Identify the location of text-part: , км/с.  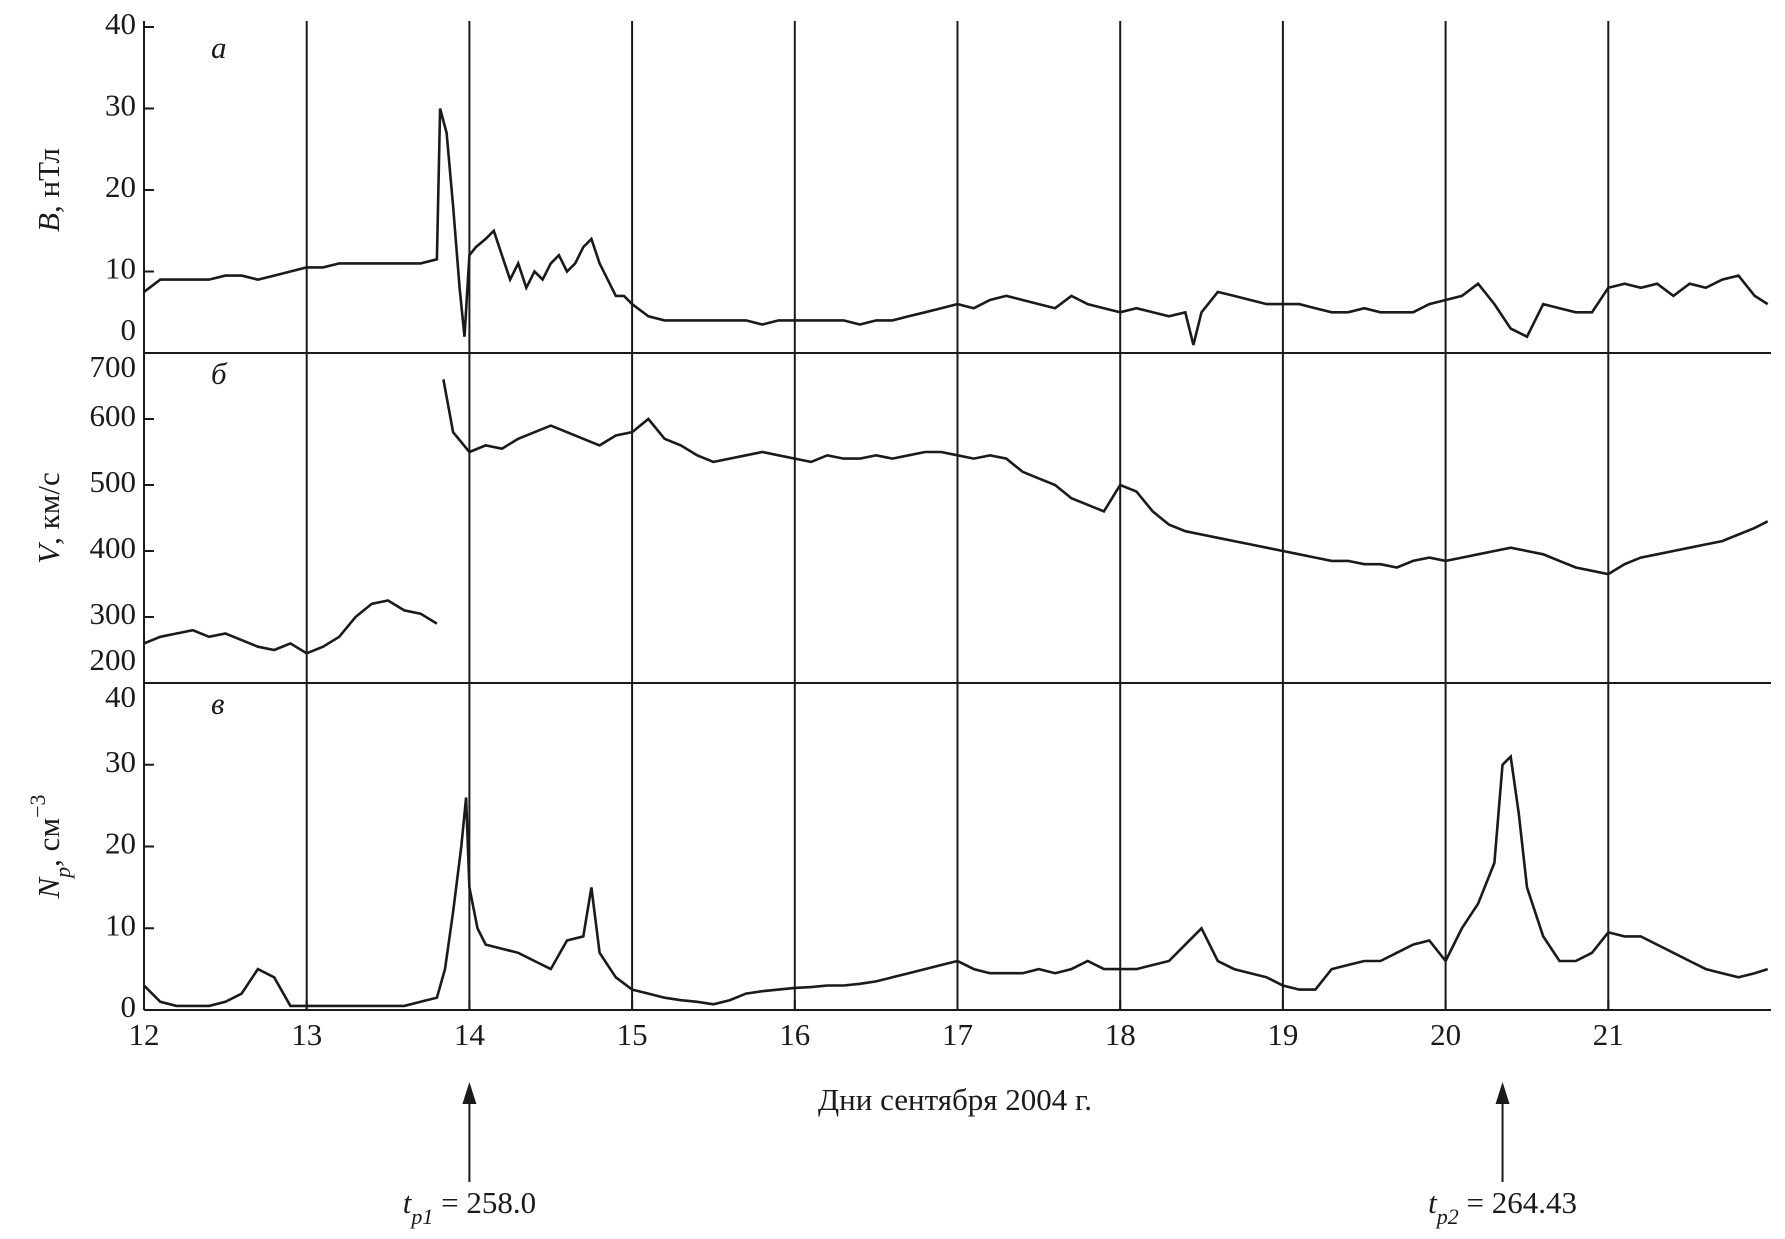
(48, 508).